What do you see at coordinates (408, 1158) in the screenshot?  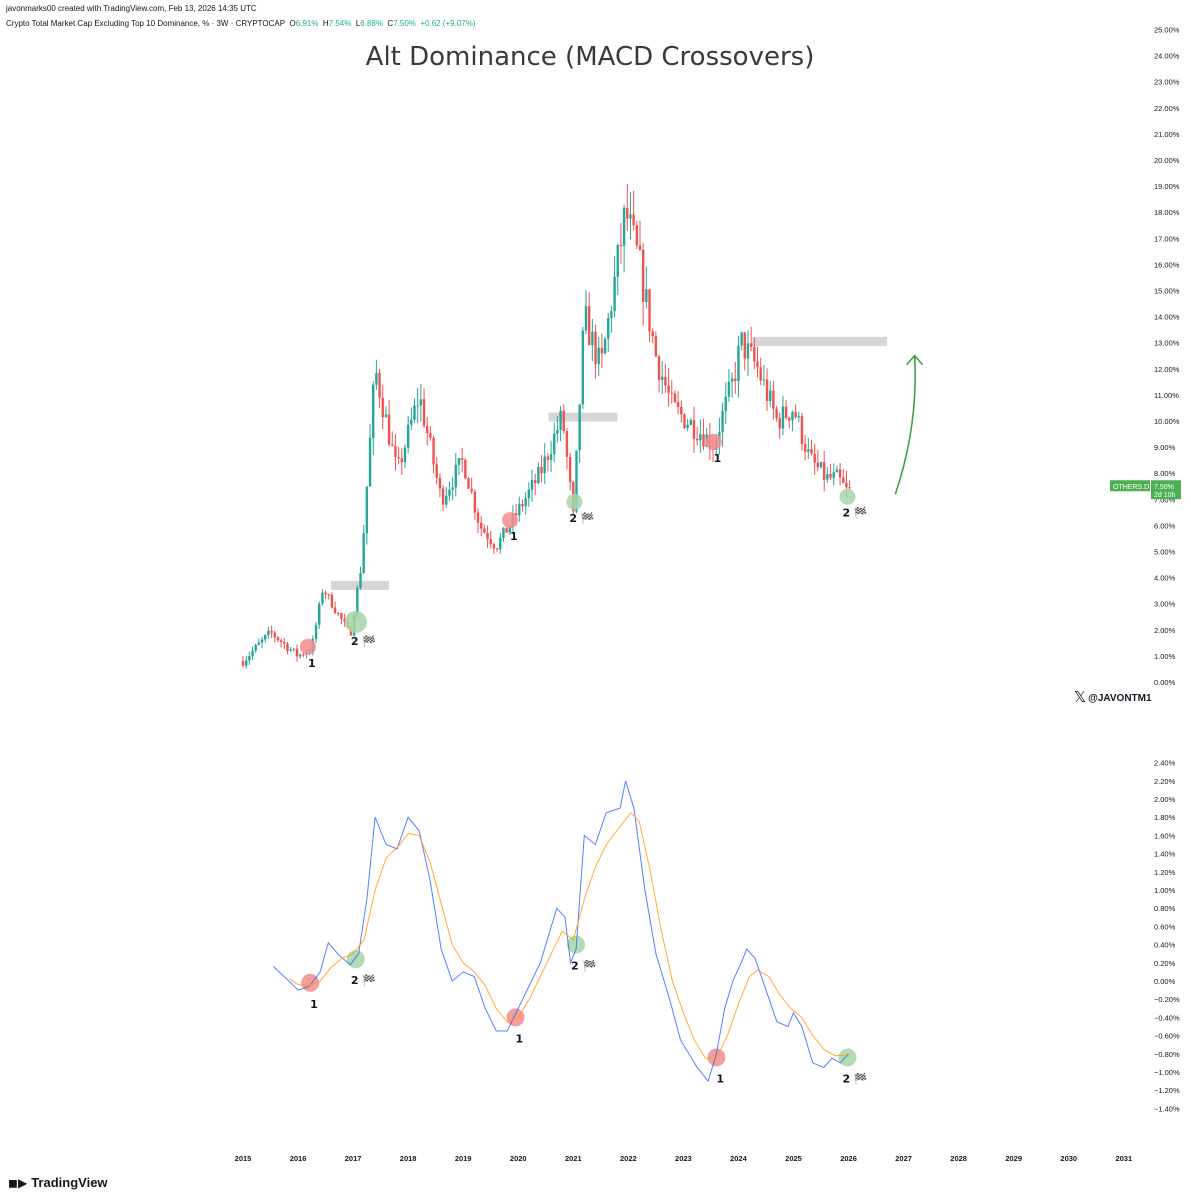 I see `time-axis-tick: 2018` at bounding box center [408, 1158].